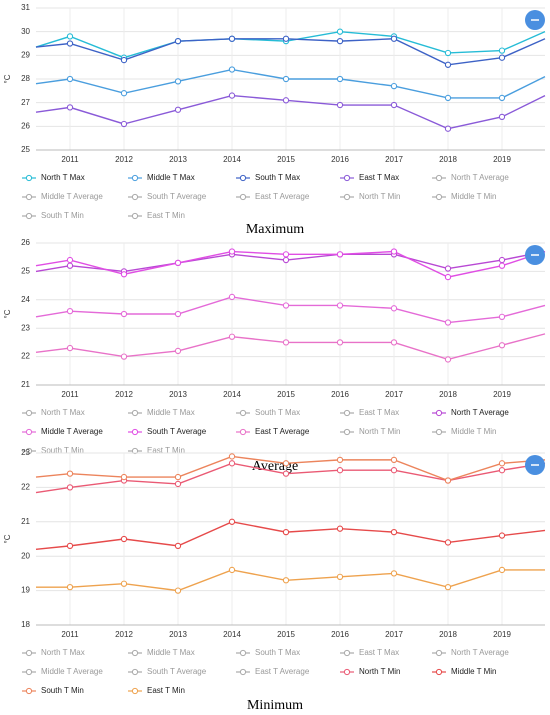  I want to click on y-tick-label: 26, so click(25, 242).